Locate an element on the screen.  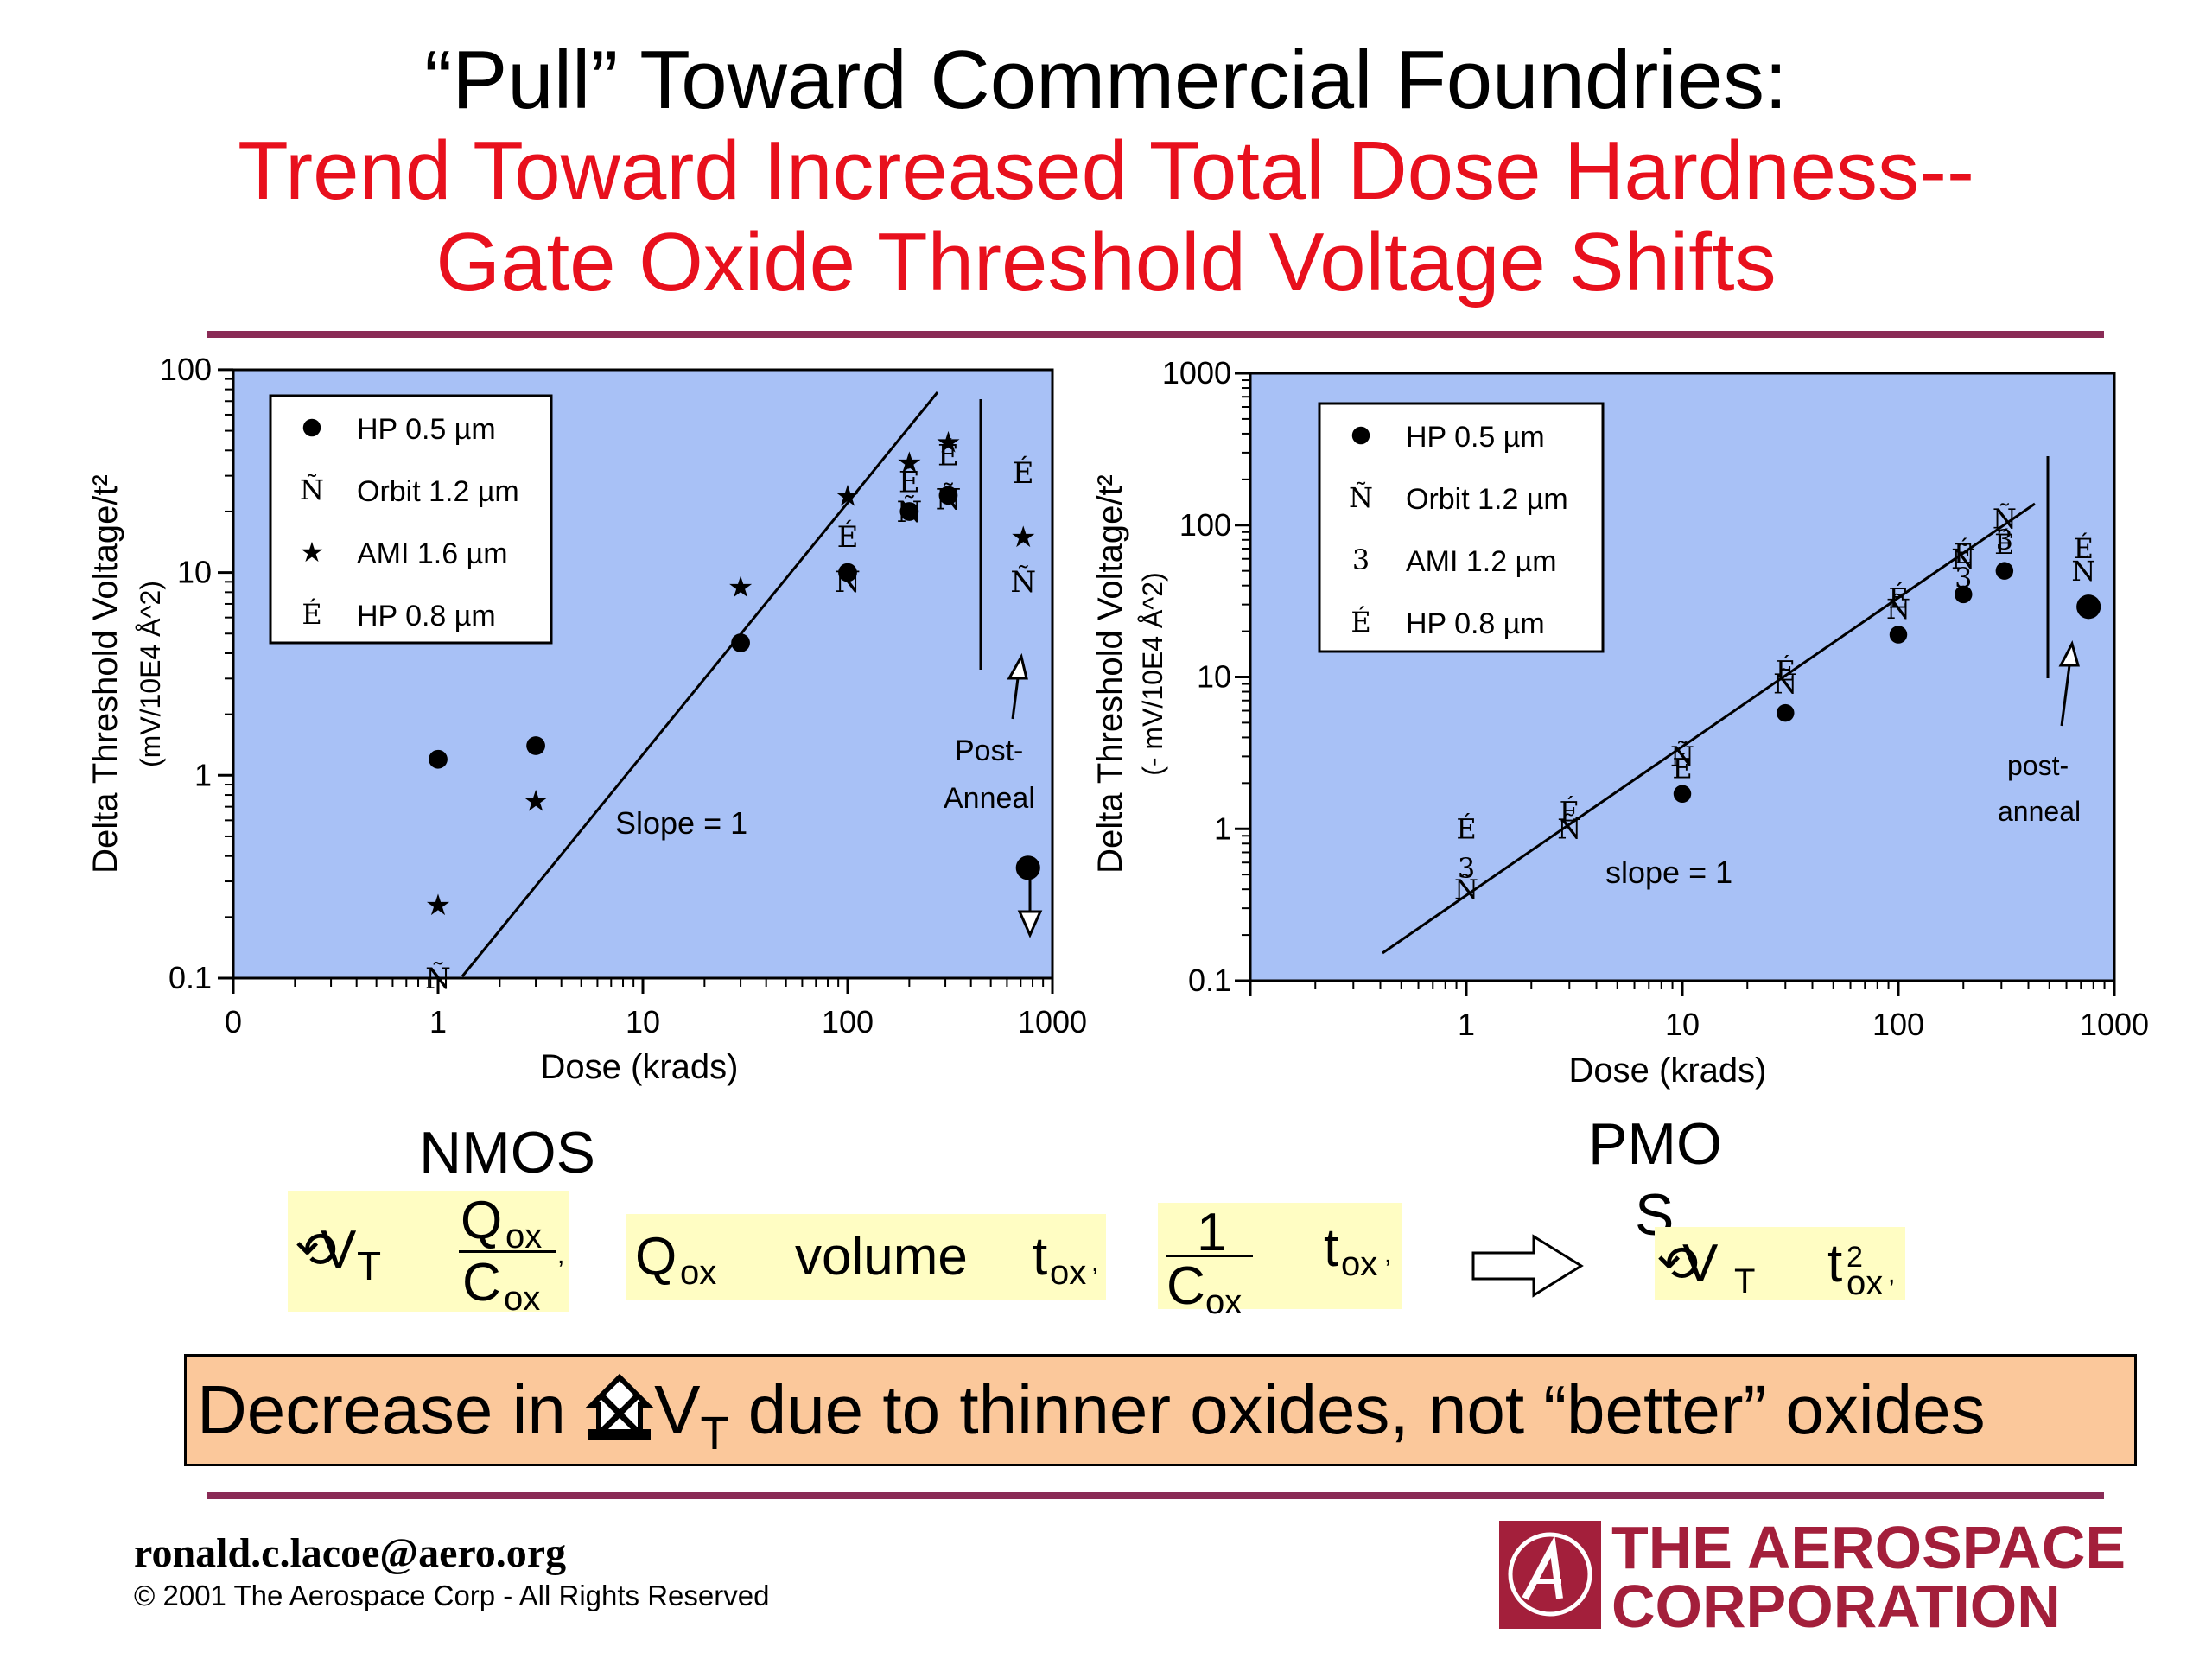
y-tick-label: 1 is located at coordinates (1222, 828).